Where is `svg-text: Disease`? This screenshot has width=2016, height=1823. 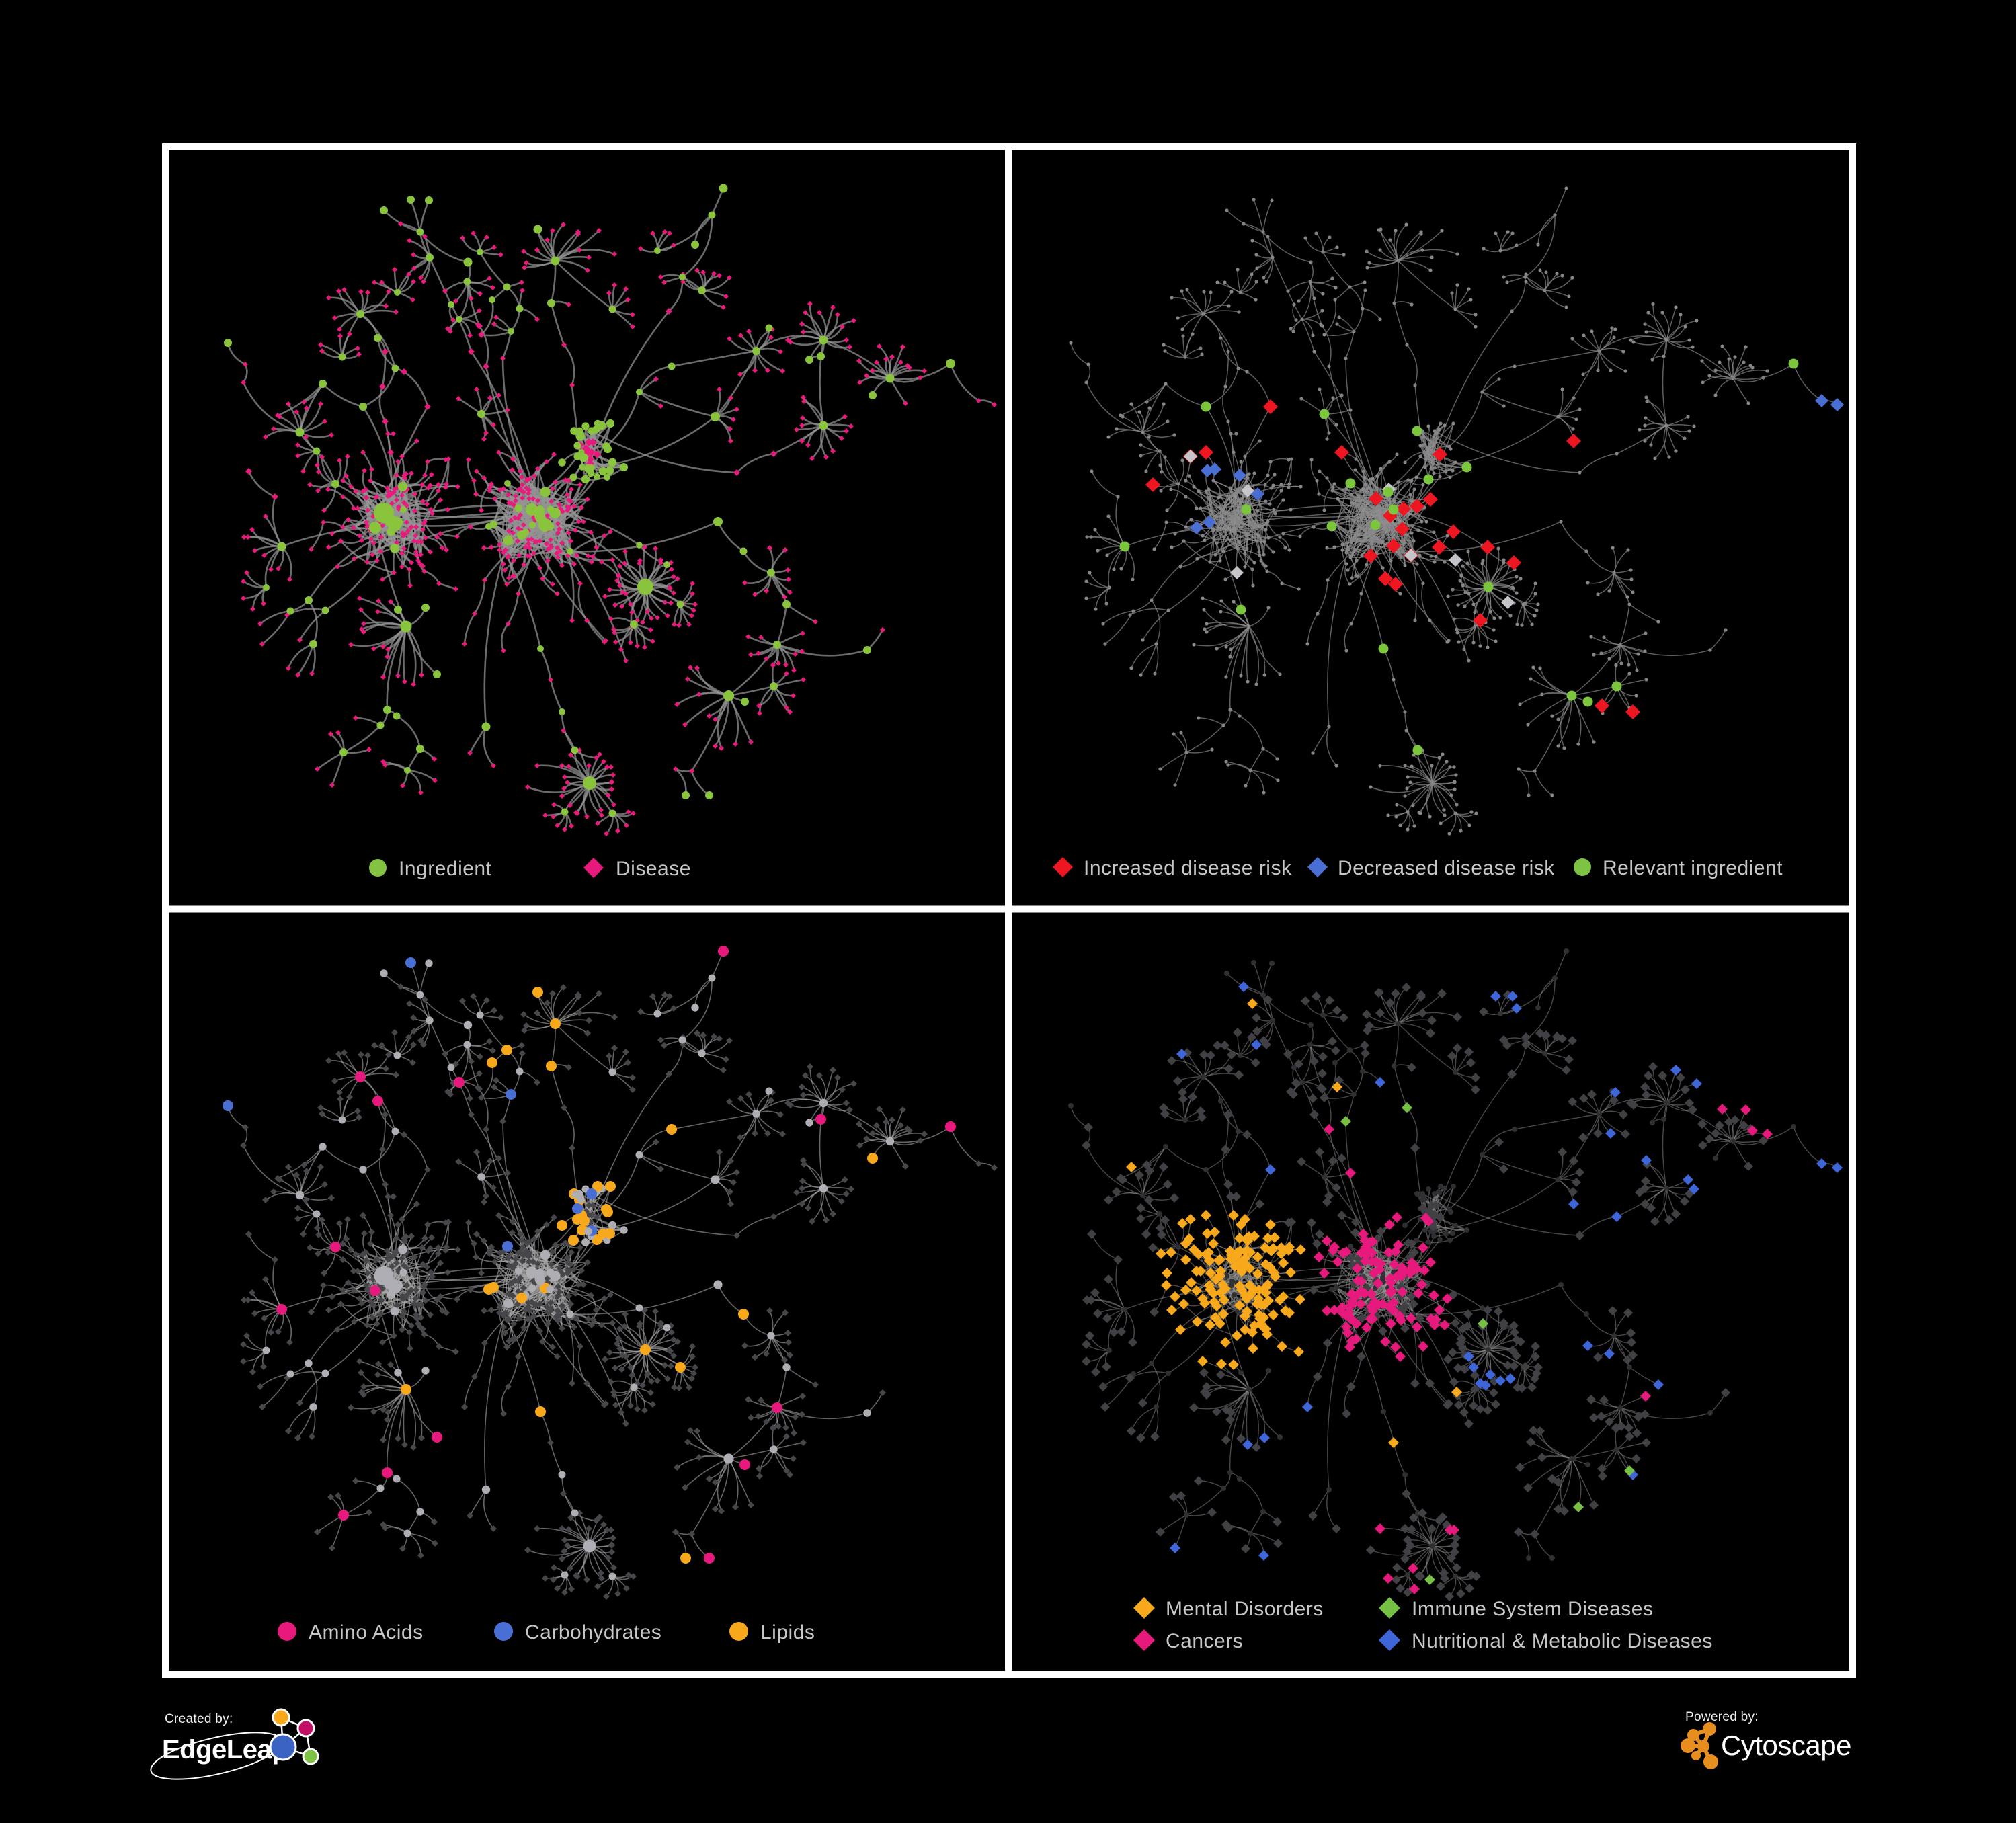 svg-text: Disease is located at coordinates (653, 869).